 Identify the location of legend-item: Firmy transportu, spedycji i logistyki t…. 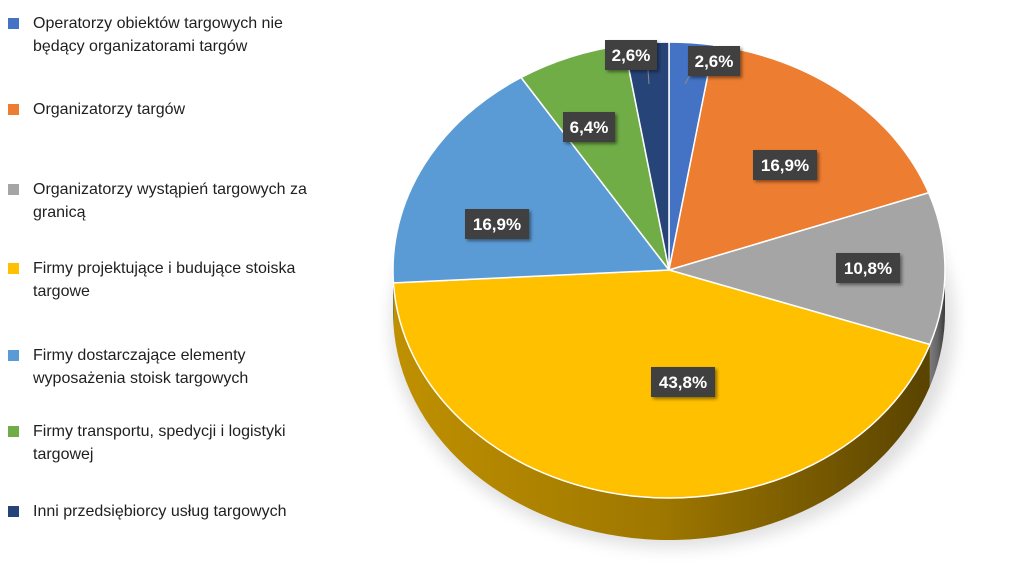
(173, 443).